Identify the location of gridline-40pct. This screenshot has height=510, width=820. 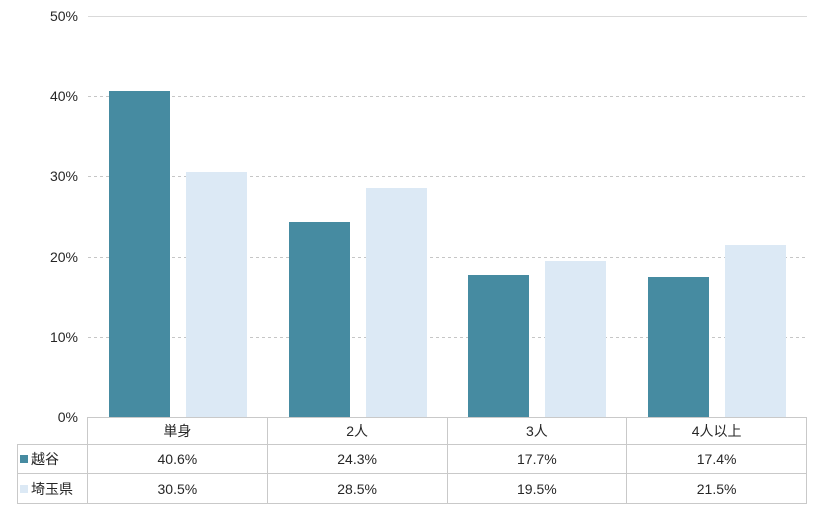
(447, 96).